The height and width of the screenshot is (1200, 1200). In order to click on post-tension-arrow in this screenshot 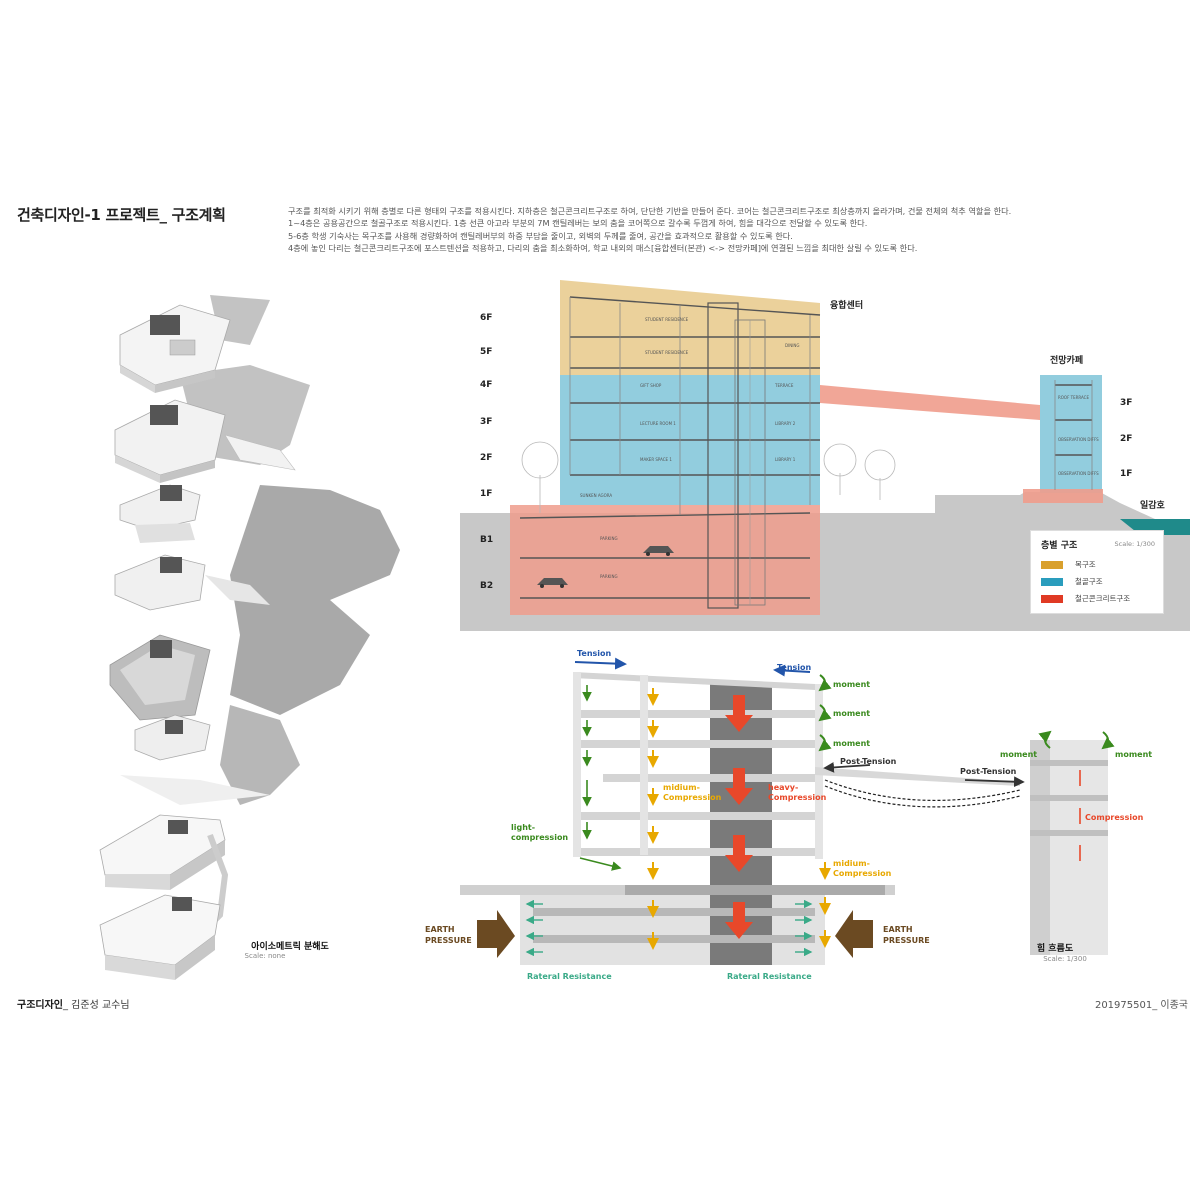, I will do `click(994, 782)`.